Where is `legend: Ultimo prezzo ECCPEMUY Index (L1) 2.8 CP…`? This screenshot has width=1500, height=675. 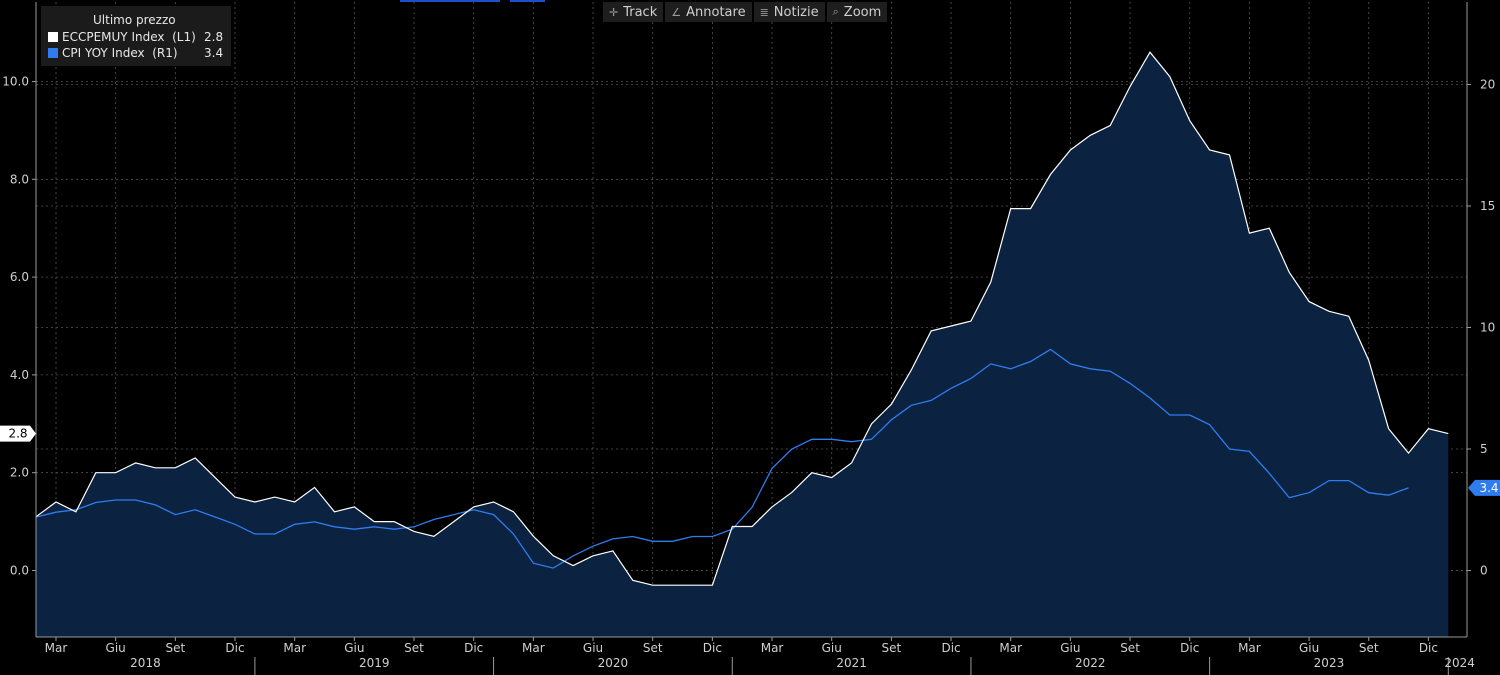 legend: Ultimo prezzo ECCPEMUY Index (L1) 2.8 CP… is located at coordinates (136, 36).